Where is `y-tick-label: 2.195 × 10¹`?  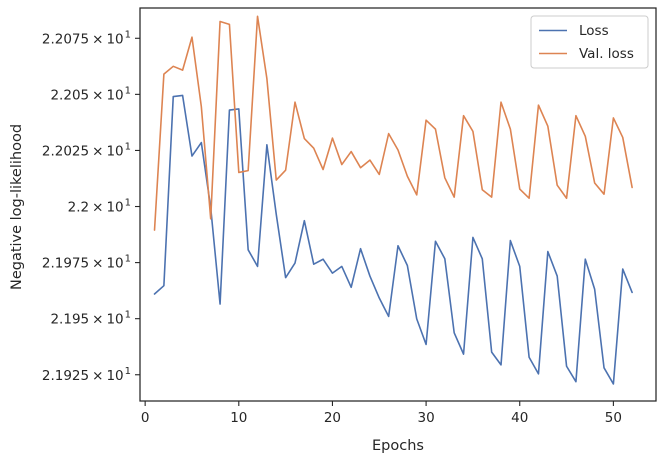 y-tick-label: 2.195 × 10¹ is located at coordinates (90, 319).